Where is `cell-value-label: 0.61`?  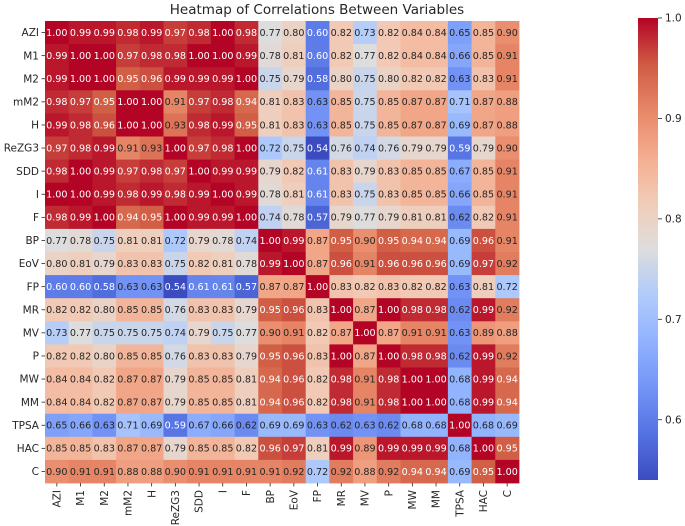
cell-value-label: 0.61 is located at coordinates (198, 287).